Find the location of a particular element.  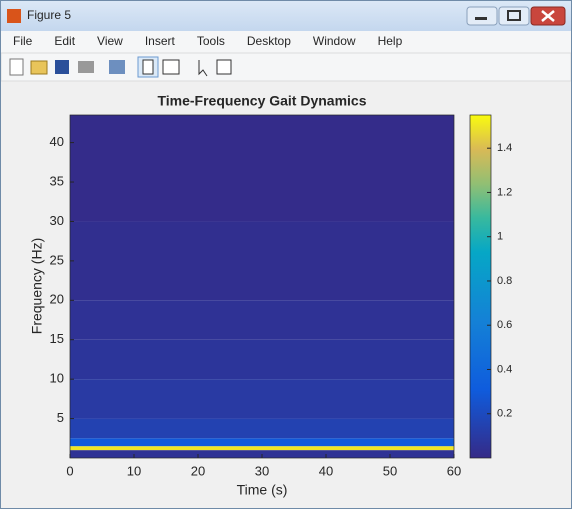

legend-icon is located at coordinates (171, 67).